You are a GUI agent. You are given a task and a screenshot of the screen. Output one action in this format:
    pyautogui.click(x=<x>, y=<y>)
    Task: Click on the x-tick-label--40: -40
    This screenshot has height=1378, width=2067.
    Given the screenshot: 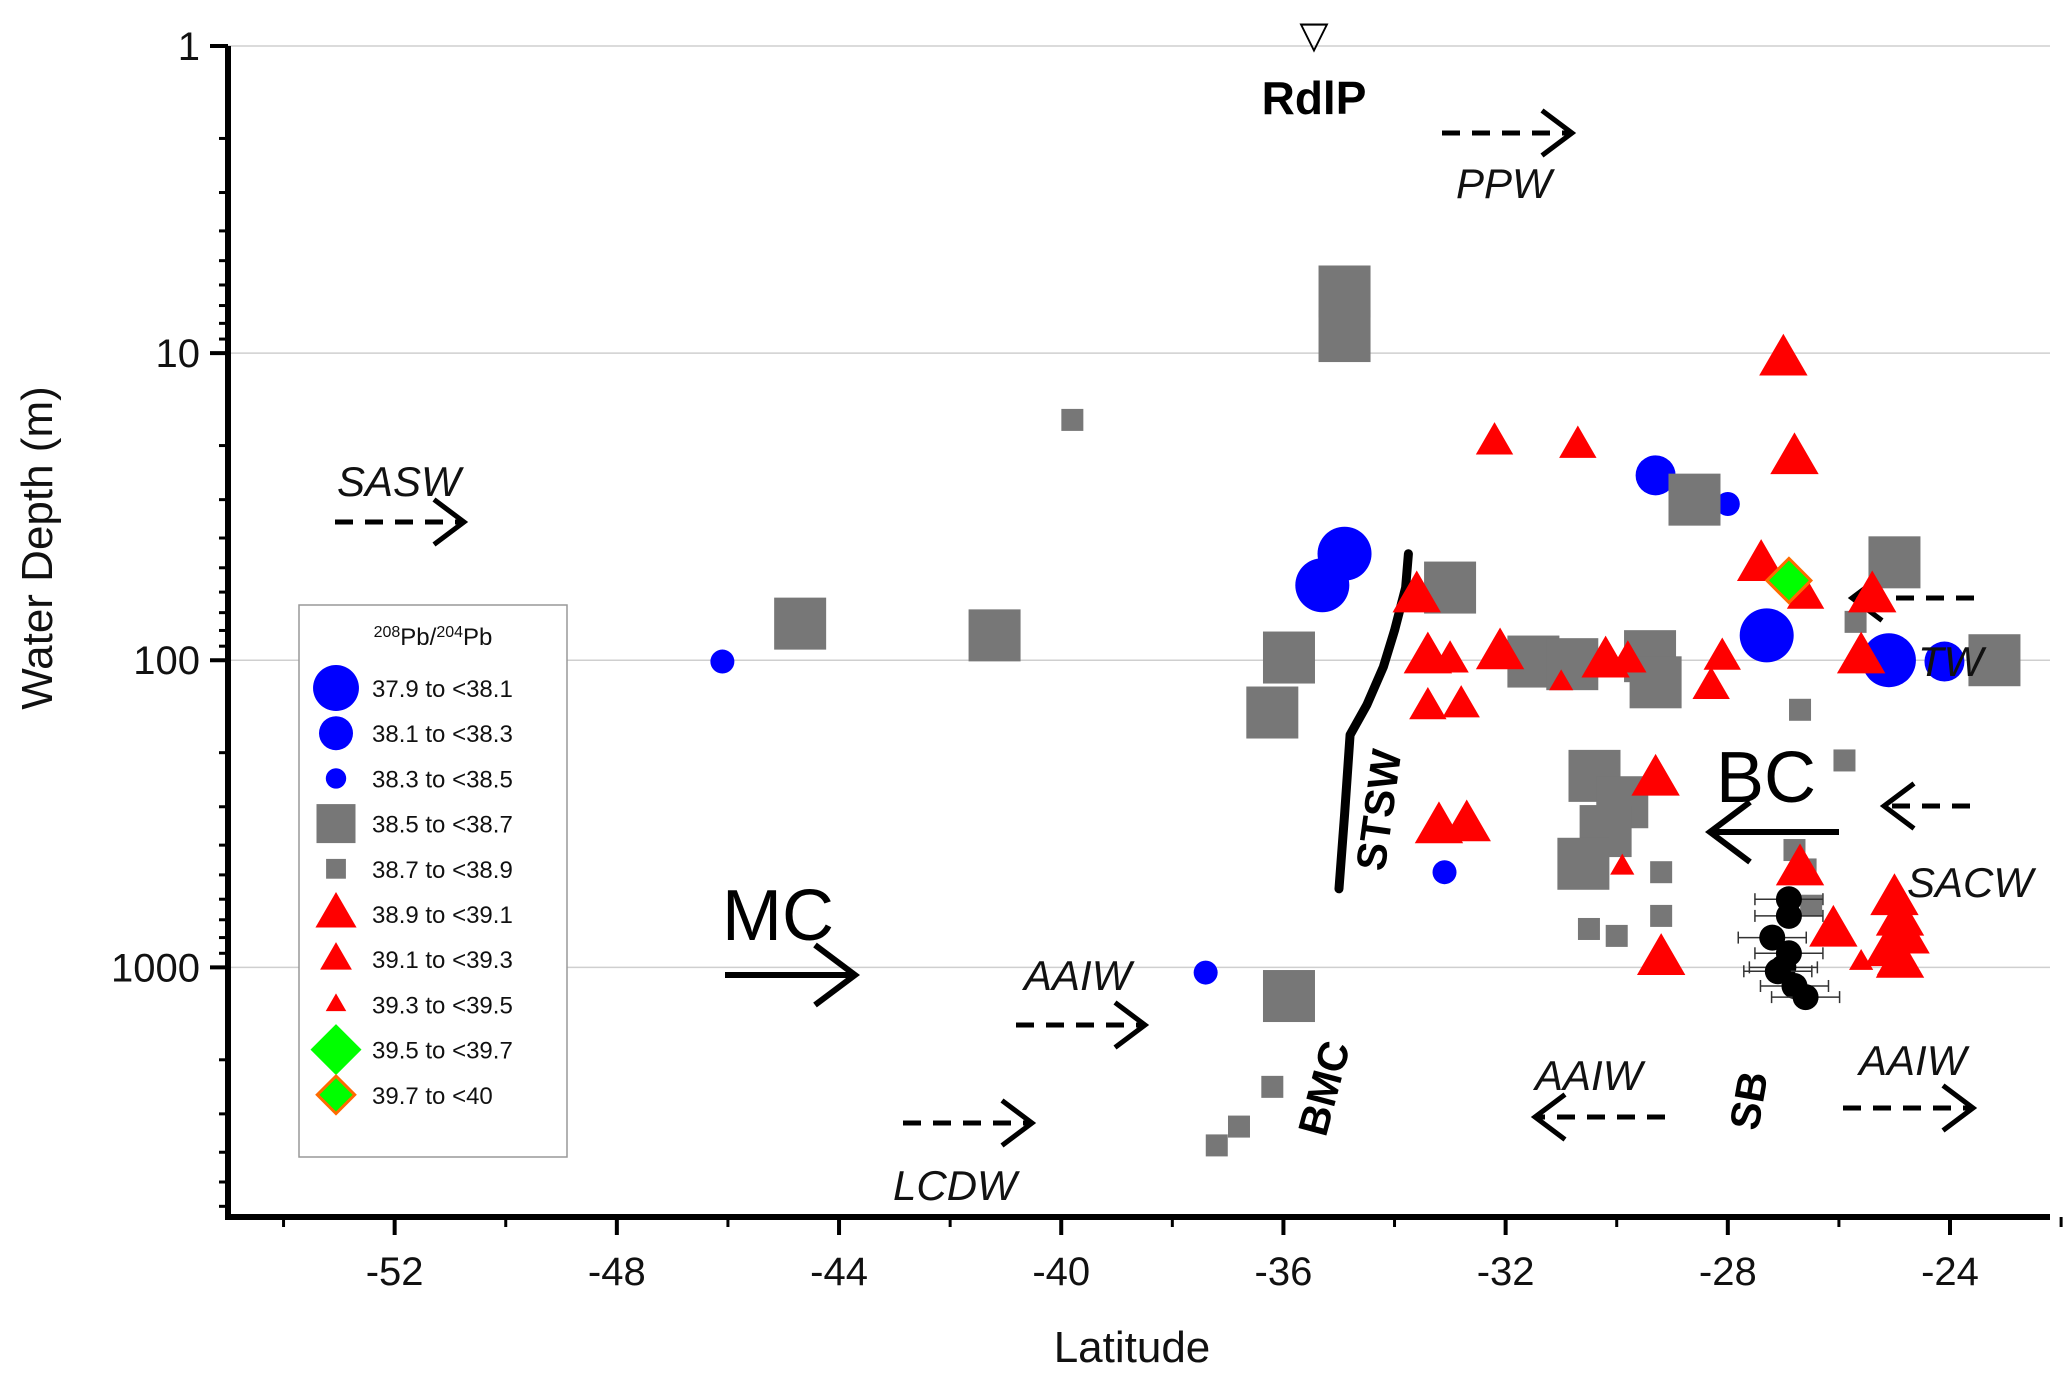 What is the action you would take?
    pyautogui.click(x=1061, y=1272)
    